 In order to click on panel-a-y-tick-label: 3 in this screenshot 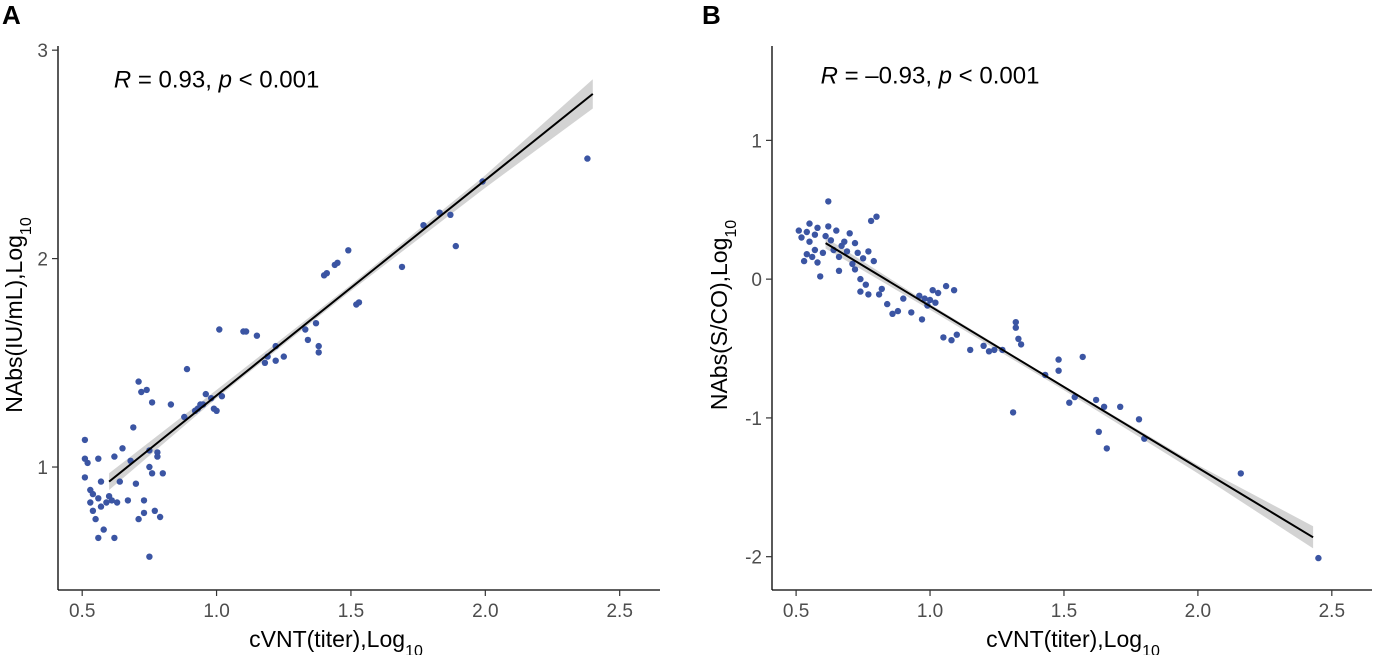, I will do `click(42, 51)`.